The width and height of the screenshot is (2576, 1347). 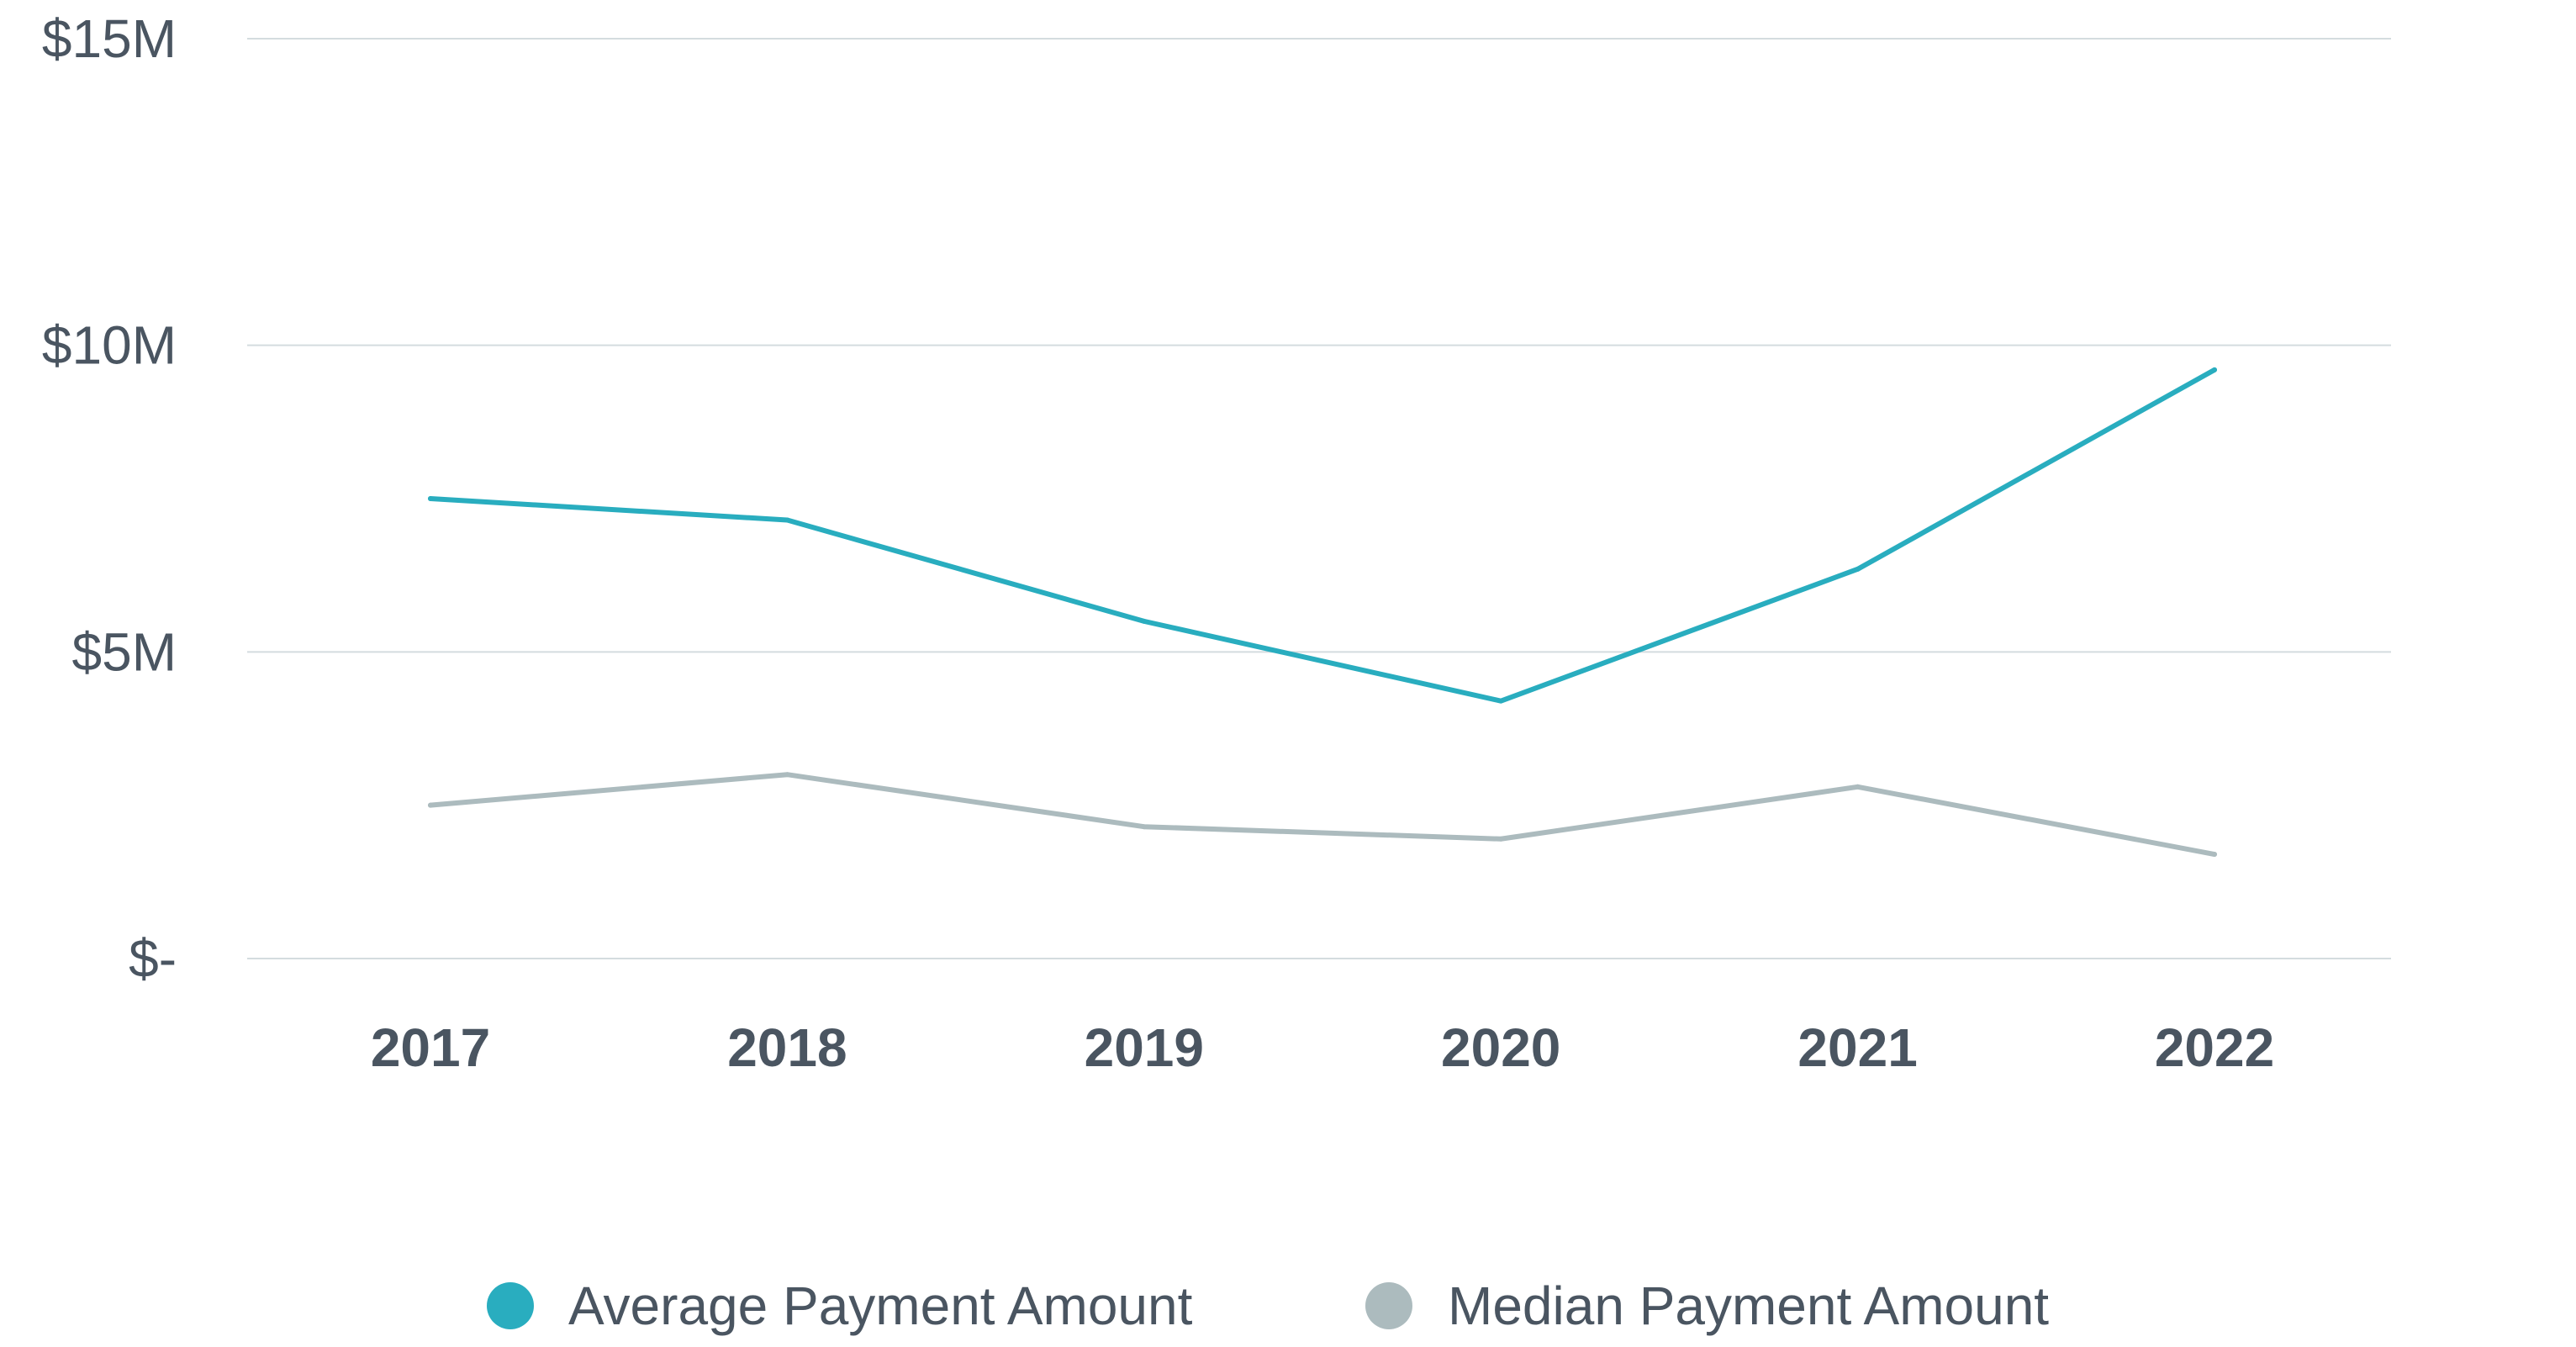 I want to click on x-tick-label: 2022, so click(x=2214, y=1047).